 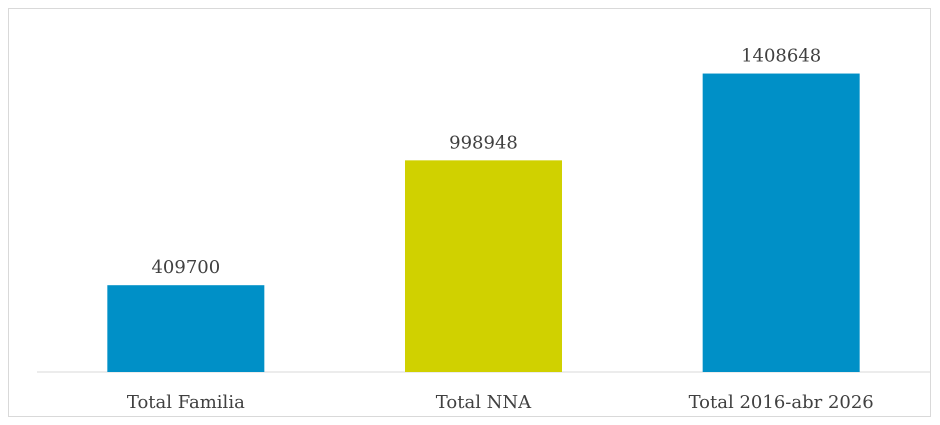 I want to click on data-label-total-nna: 998948, so click(x=483, y=142).